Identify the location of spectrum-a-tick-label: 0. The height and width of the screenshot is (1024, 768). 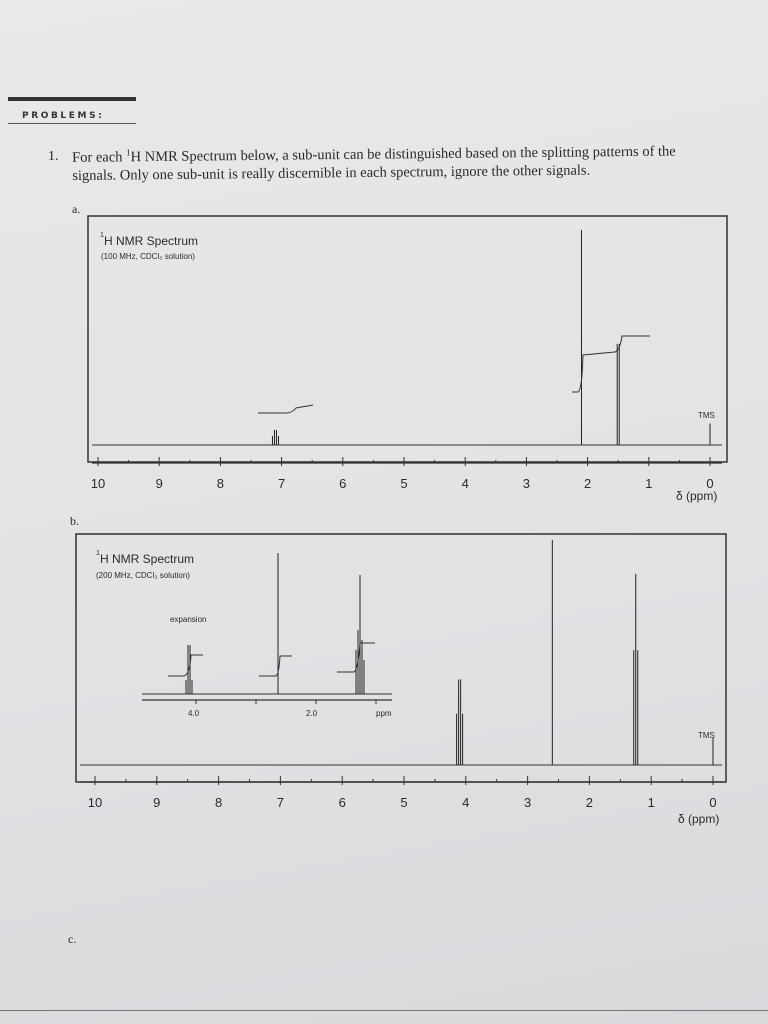
(709, 483).